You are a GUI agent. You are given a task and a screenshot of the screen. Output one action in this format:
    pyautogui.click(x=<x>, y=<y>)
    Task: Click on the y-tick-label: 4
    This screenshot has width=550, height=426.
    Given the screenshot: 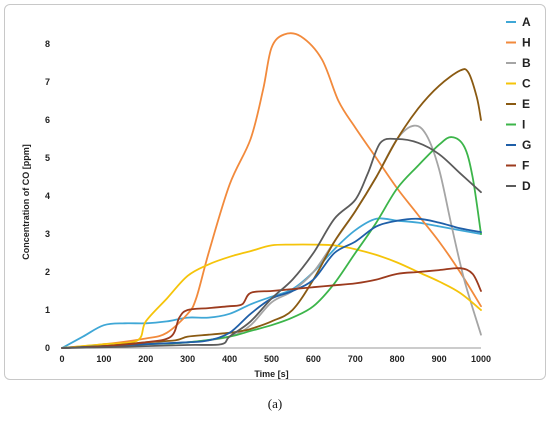 What is the action you would take?
    pyautogui.click(x=47, y=196)
    